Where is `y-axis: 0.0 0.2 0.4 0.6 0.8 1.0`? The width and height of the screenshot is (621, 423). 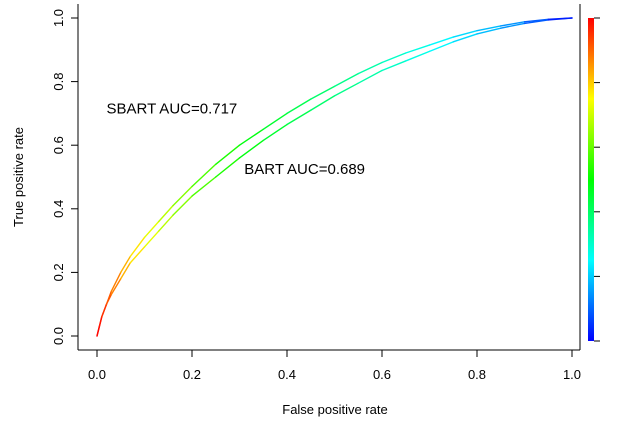
y-axis: 0.0 0.2 0.4 0.6 0.8 1.0 is located at coordinates (65, 177).